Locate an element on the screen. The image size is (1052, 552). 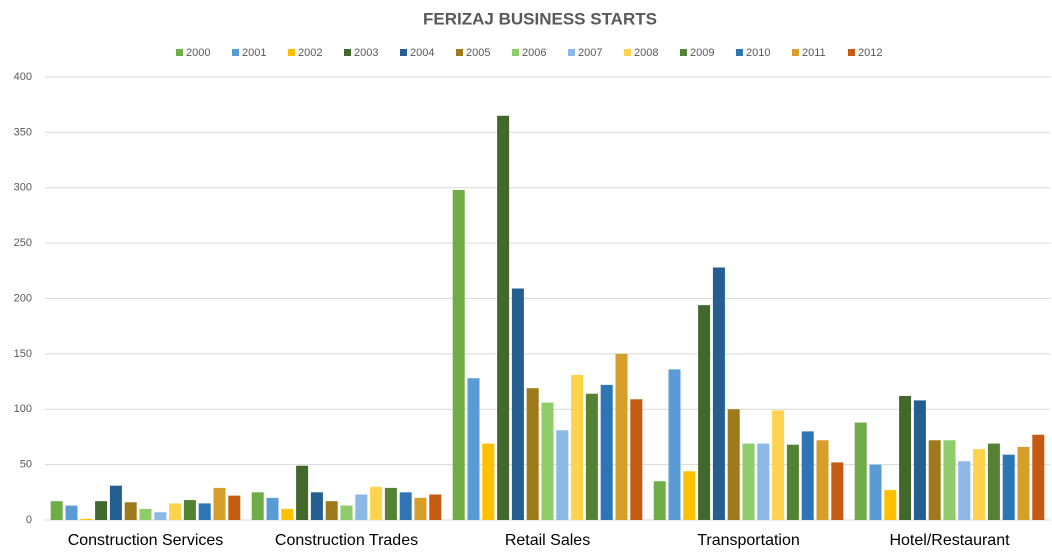
legend-label: 2000 is located at coordinates (198, 53).